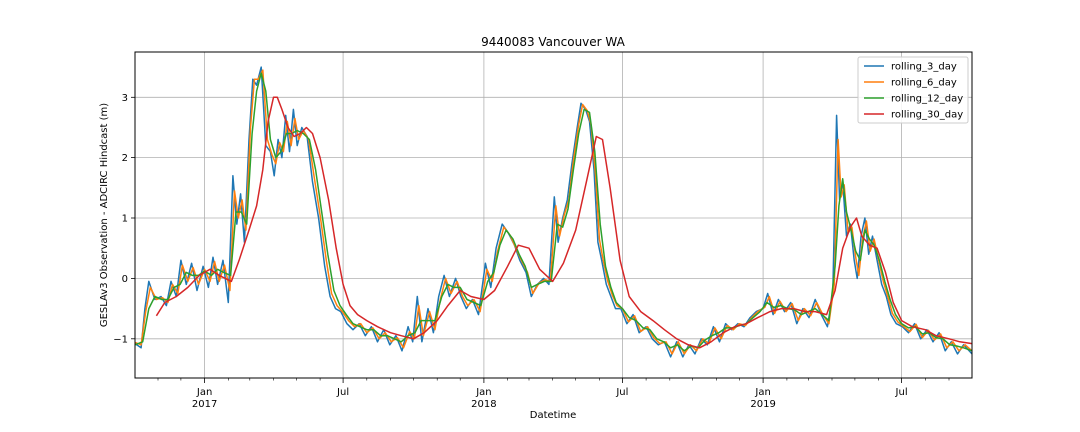 The image size is (1080, 432). I want to click on legend-entry-label: rolling_3_day, so click(924, 67).